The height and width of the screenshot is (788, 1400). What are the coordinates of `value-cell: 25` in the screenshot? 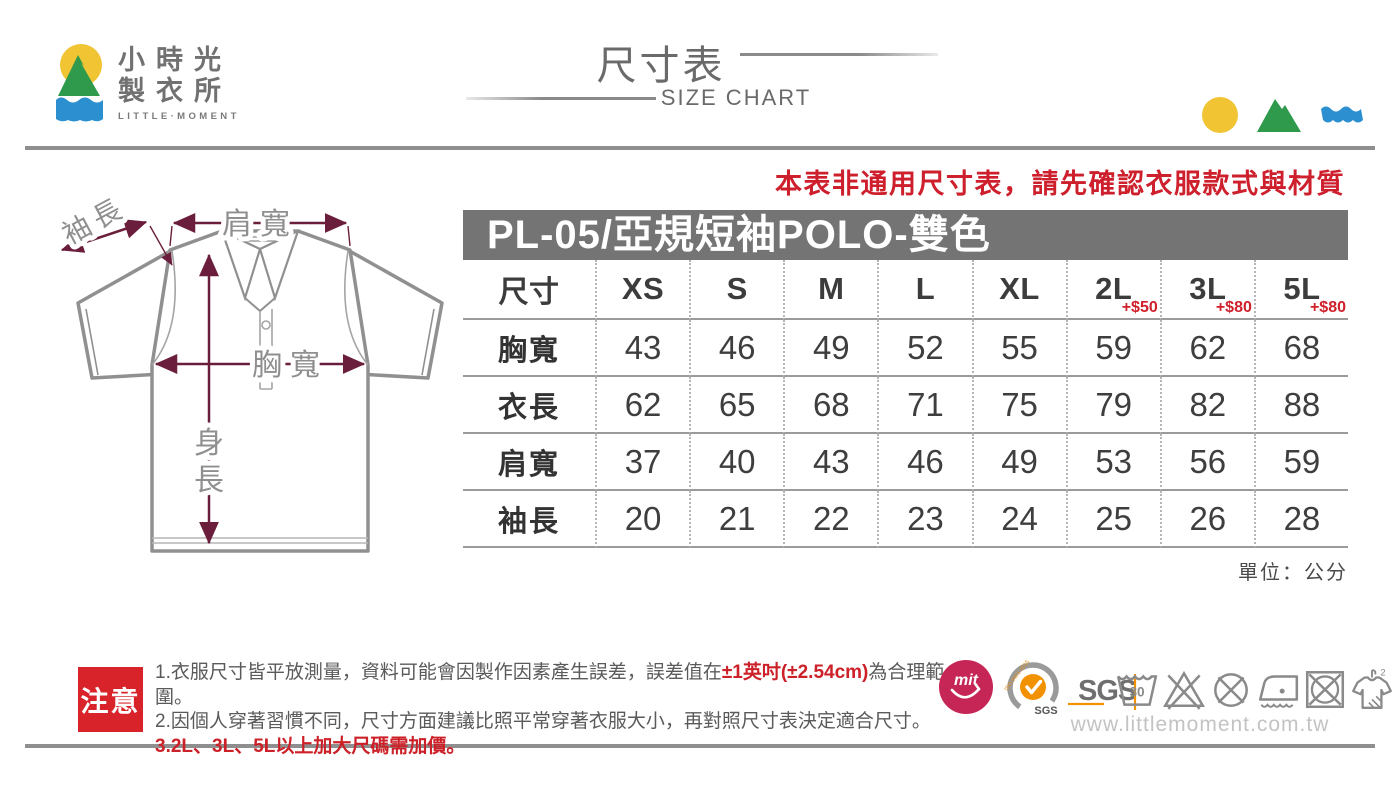 It's located at (1112, 519).